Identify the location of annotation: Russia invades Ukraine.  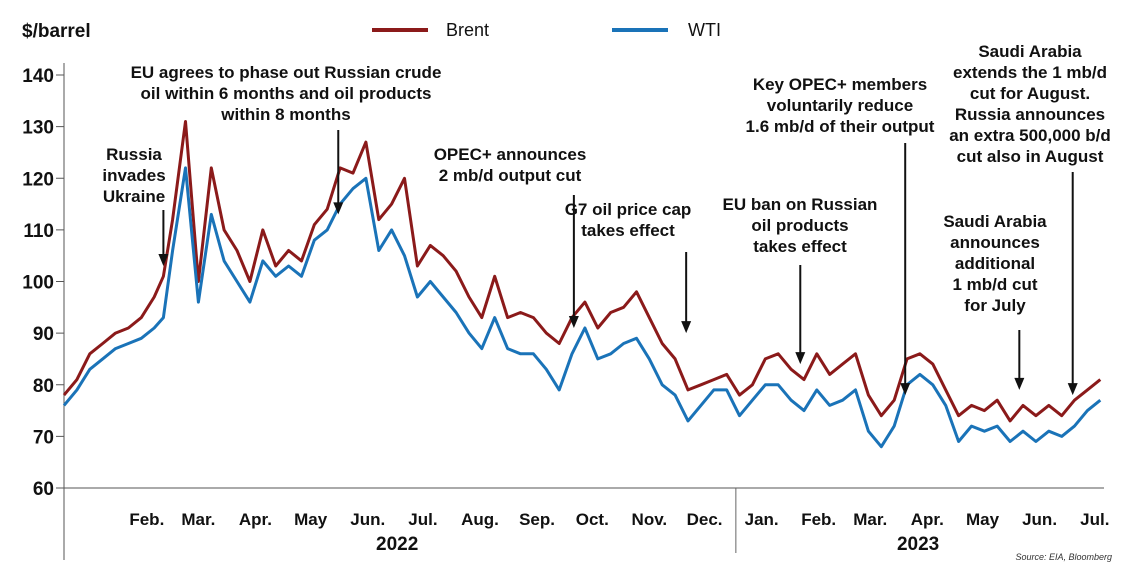
(135, 206).